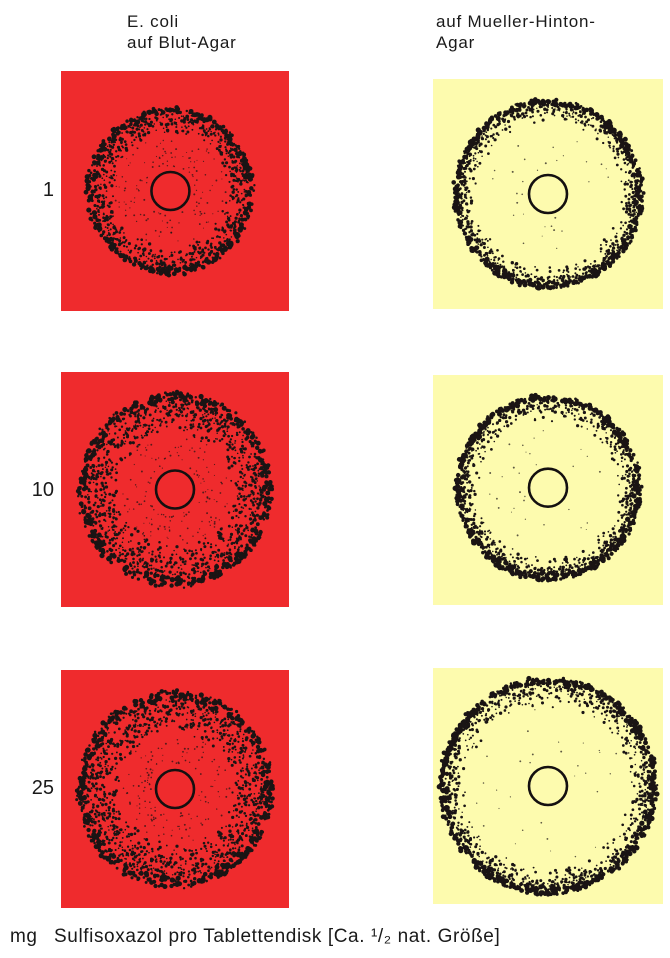 The image size is (670, 958). What do you see at coordinates (24, 936) in the screenshot?
I see `footer-unit: mg` at bounding box center [24, 936].